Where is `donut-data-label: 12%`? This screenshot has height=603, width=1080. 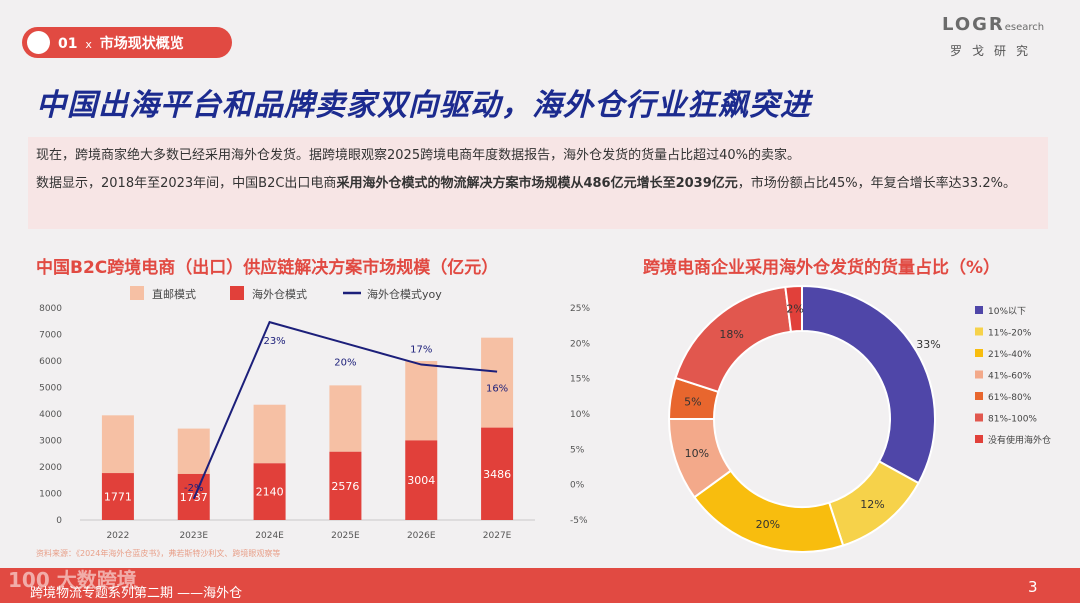
donut-data-label: 12% is located at coordinates (872, 504).